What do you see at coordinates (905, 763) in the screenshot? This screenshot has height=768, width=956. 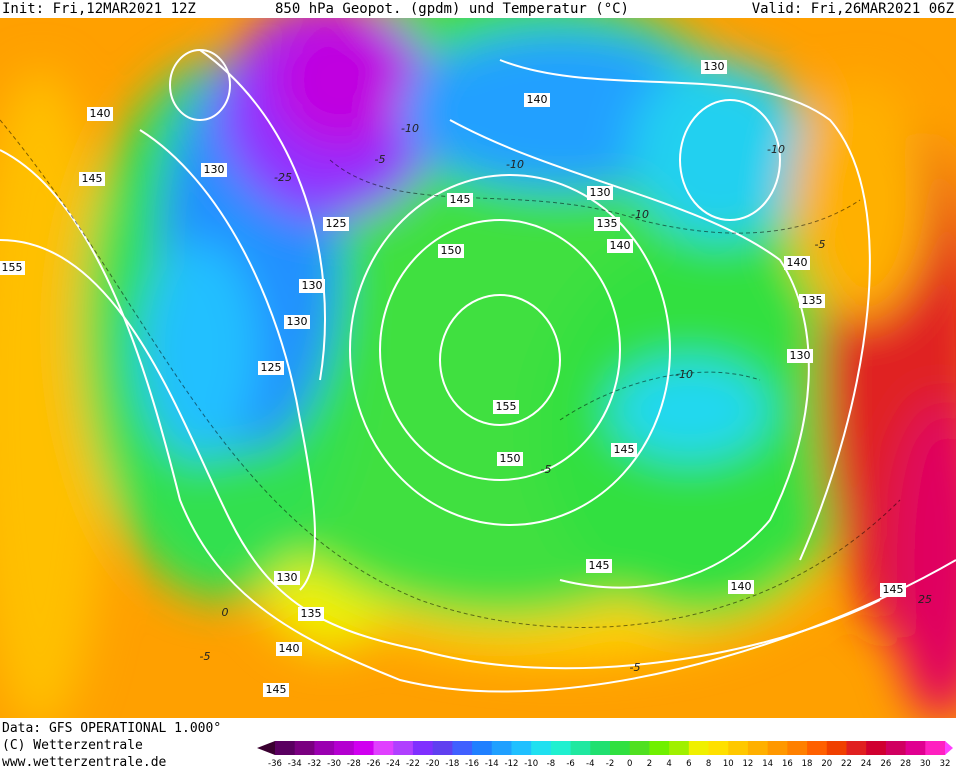 I see `scale-label: 28` at bounding box center [905, 763].